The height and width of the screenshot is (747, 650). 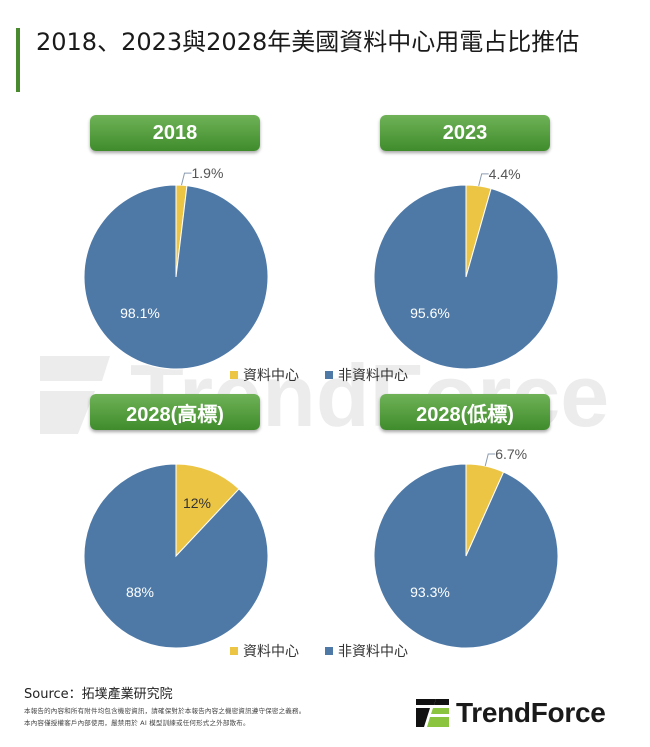 I want to click on slice-label: 93.3%, so click(x=430, y=592).